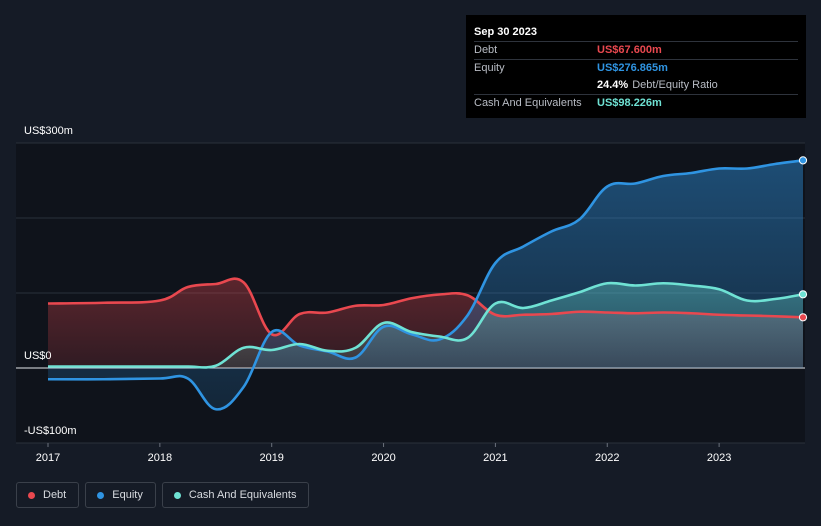  I want to click on x-tick-label-2021: 2021, so click(495, 458).